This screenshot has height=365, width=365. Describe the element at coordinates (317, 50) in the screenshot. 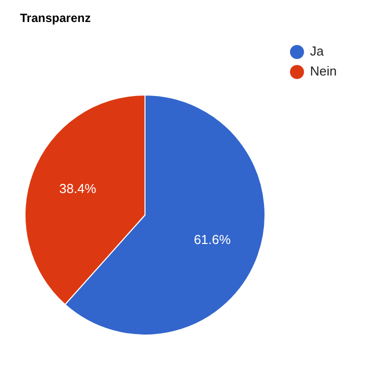

I see `legend-label: Ja` at that location.